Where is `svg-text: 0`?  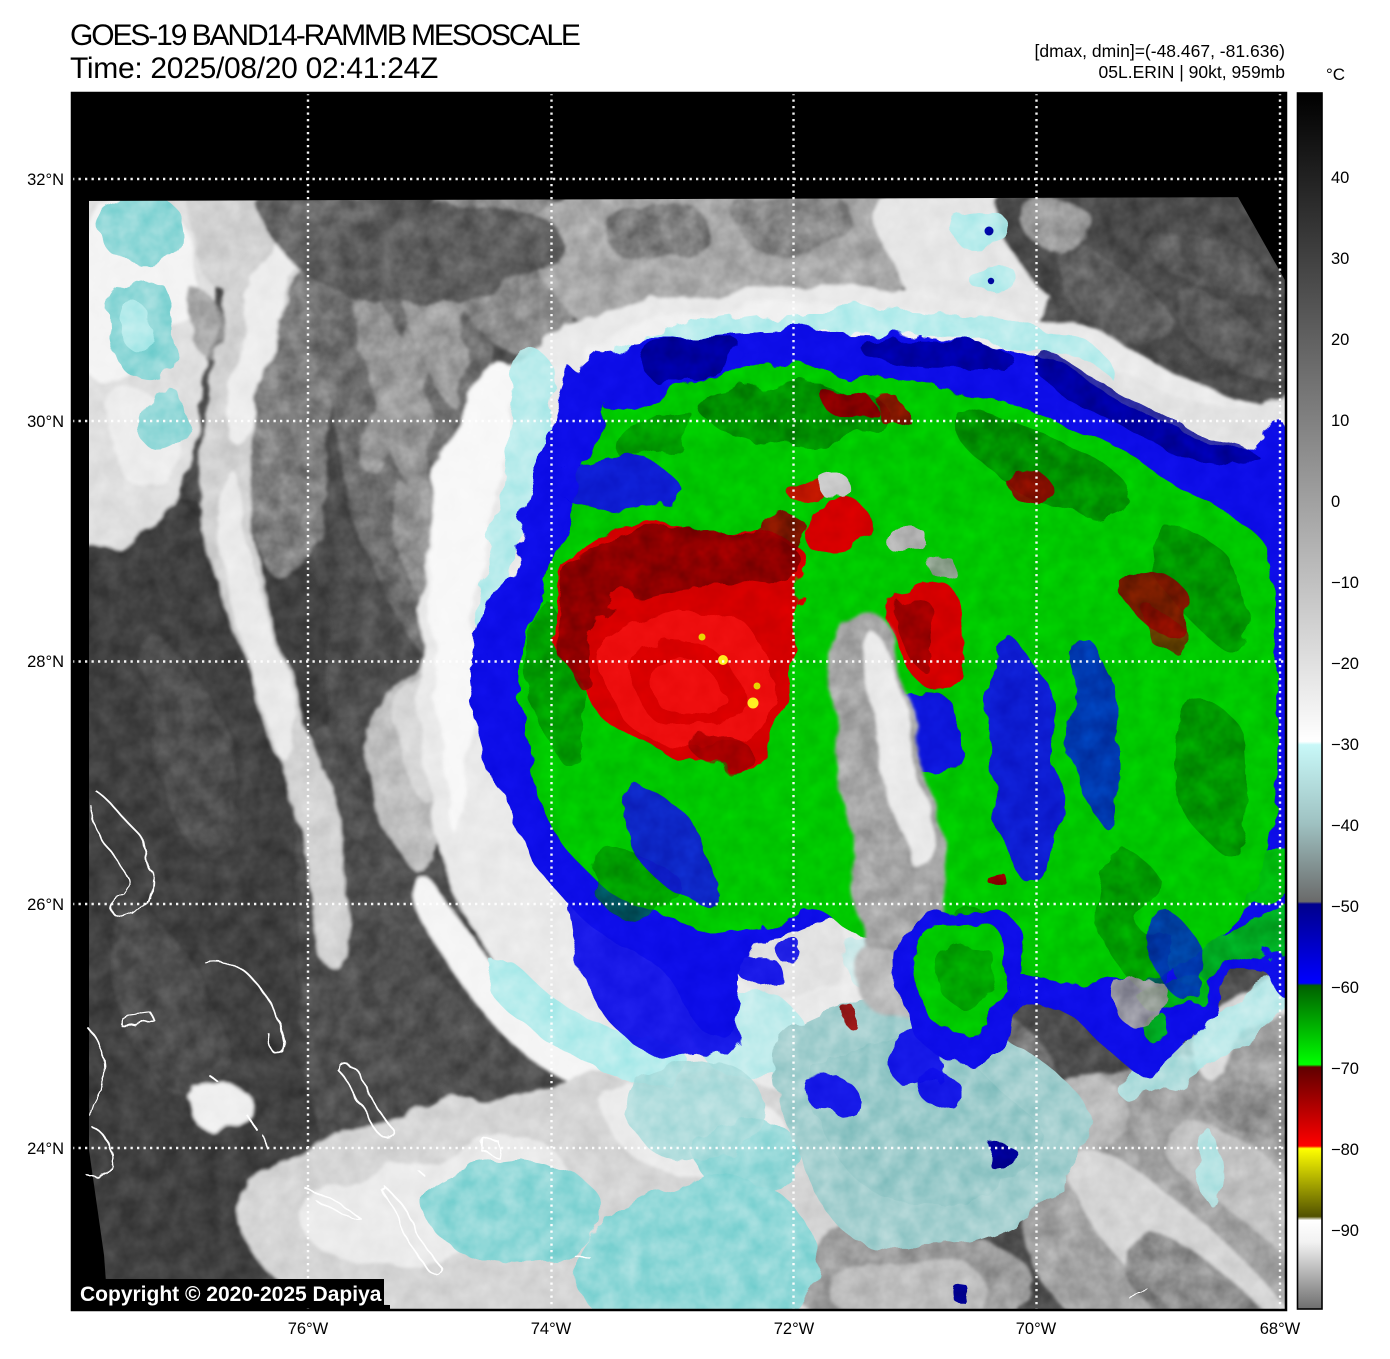 svg-text: 0 is located at coordinates (1335, 502).